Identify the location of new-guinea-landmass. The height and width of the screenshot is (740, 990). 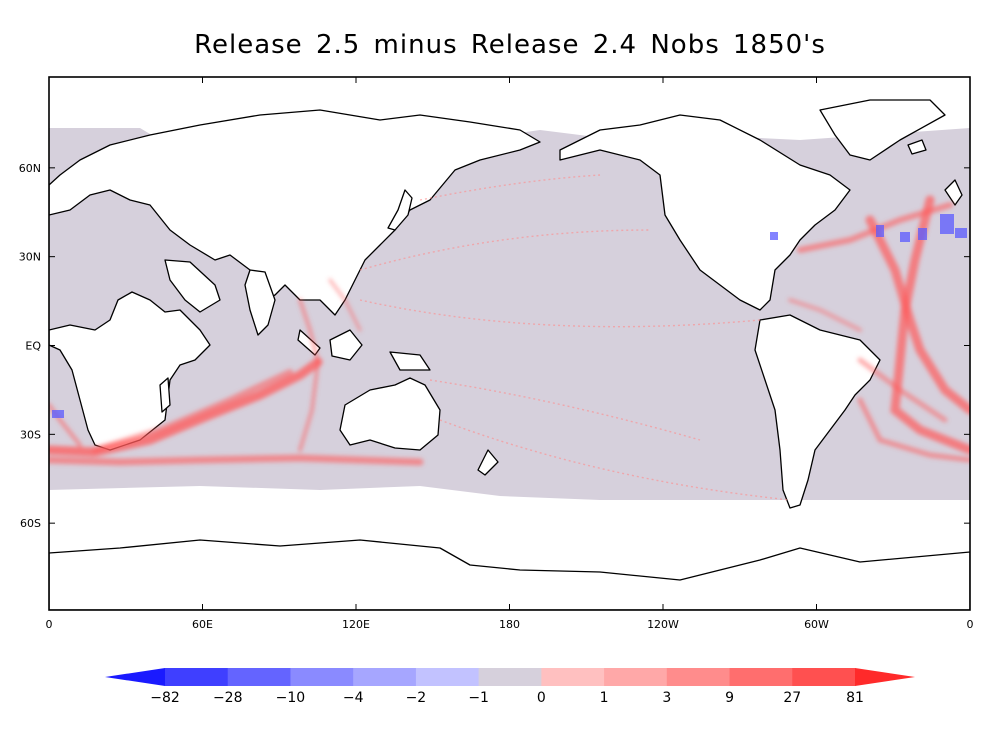
(410, 361).